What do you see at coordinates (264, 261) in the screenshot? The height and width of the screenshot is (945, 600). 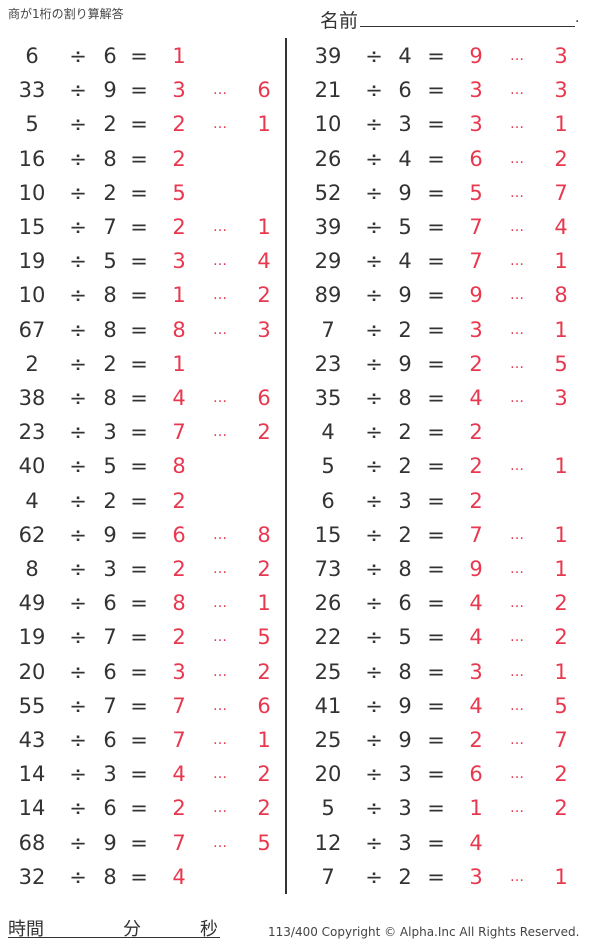 I see `remainder: 4` at bounding box center [264, 261].